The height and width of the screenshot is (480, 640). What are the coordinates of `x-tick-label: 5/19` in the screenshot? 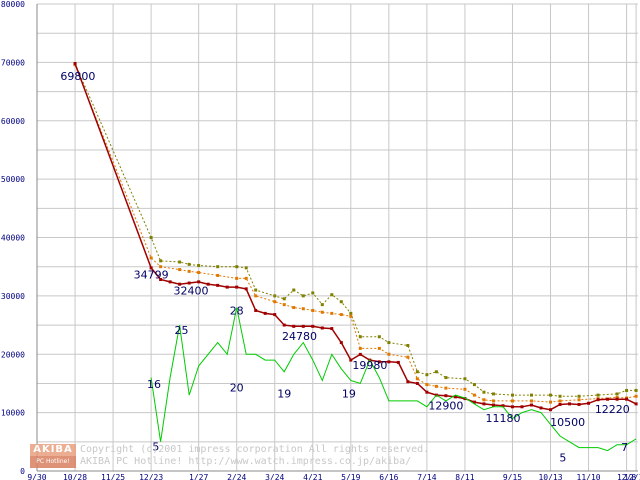 It's located at (350, 476).